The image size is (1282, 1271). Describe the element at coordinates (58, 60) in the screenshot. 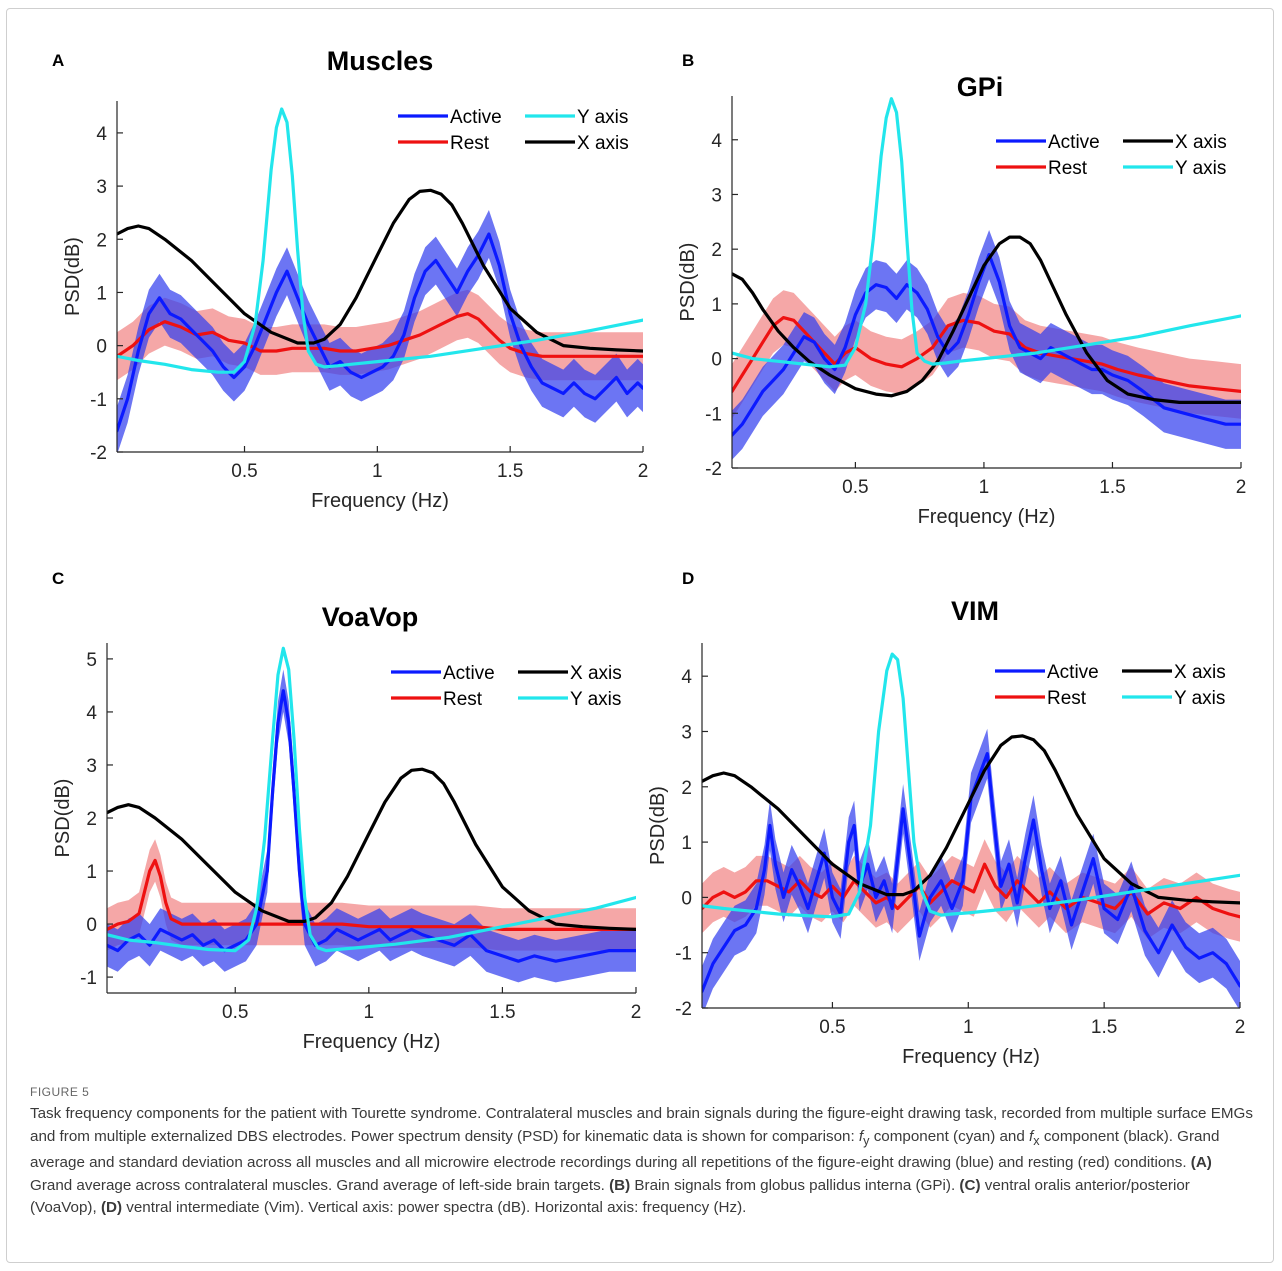

I see `panel-letter: A` at that location.